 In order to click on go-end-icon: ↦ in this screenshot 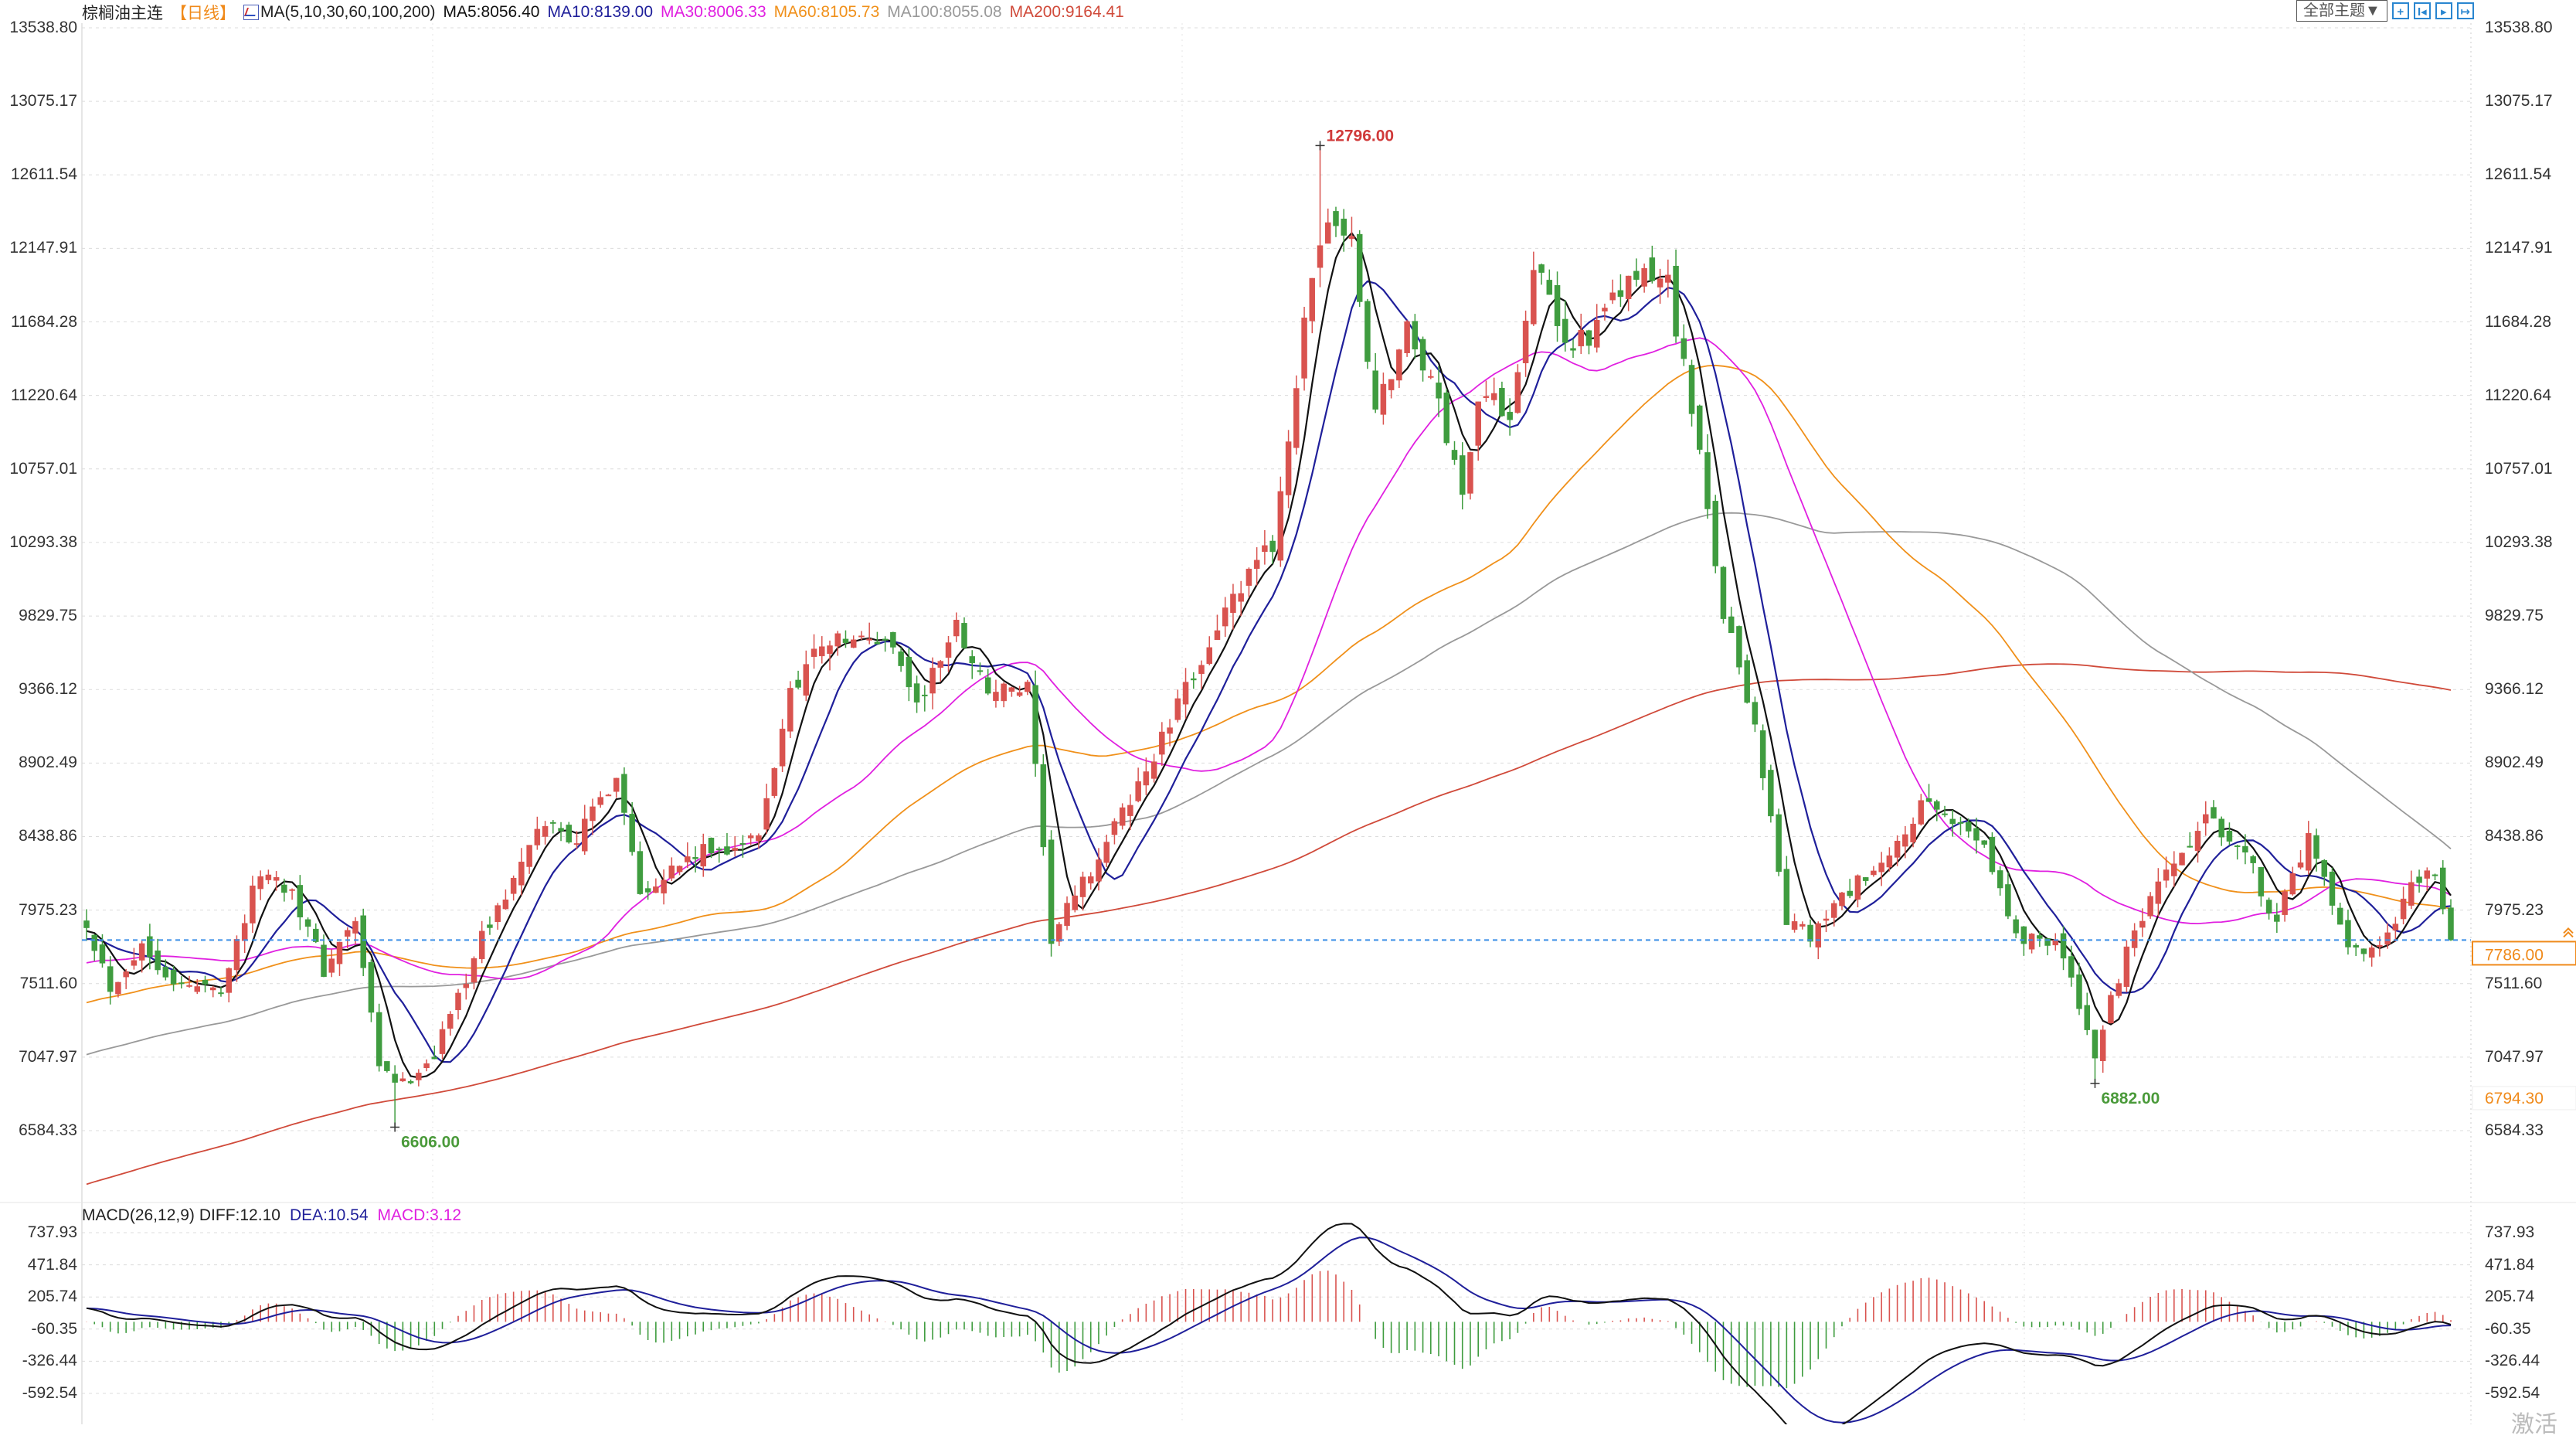, I will do `click(2465, 10)`.